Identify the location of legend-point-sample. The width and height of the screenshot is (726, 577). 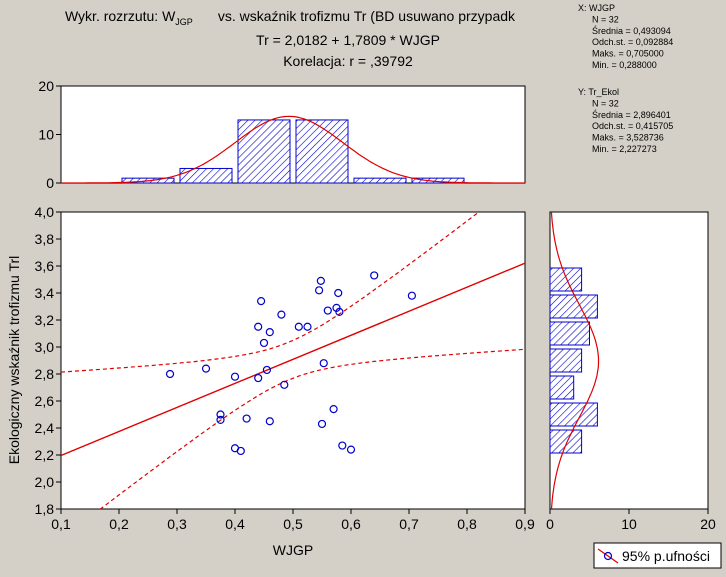
(608, 556).